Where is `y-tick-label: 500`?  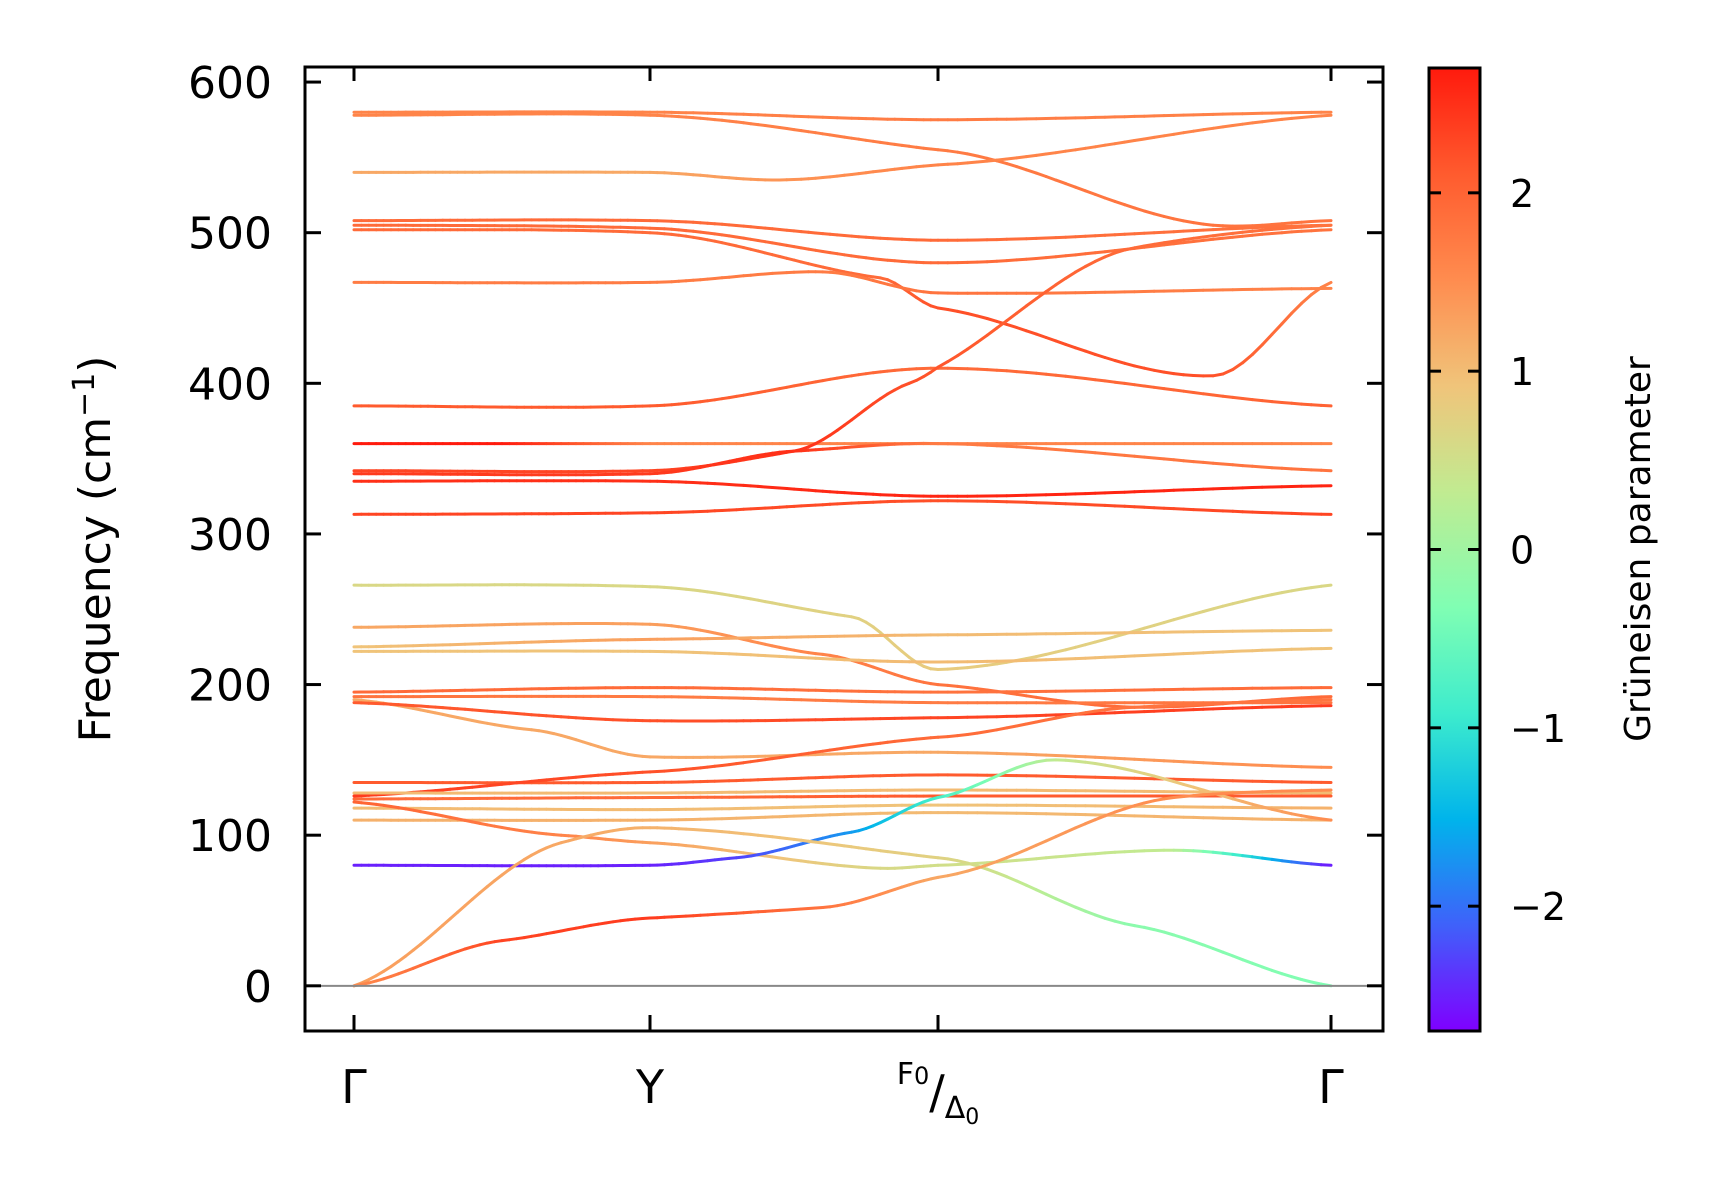
y-tick-label: 500 is located at coordinates (230, 234).